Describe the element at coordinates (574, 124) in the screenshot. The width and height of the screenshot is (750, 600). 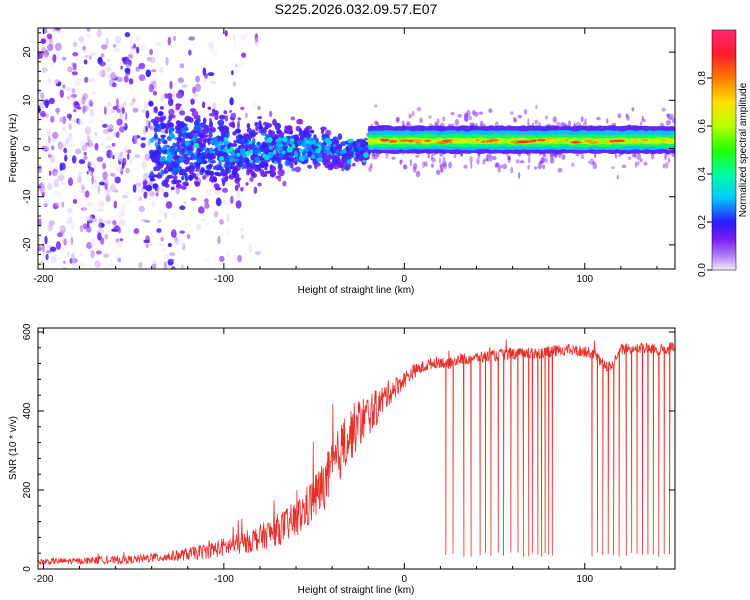
I see `heatmap-cell-2059` at that location.